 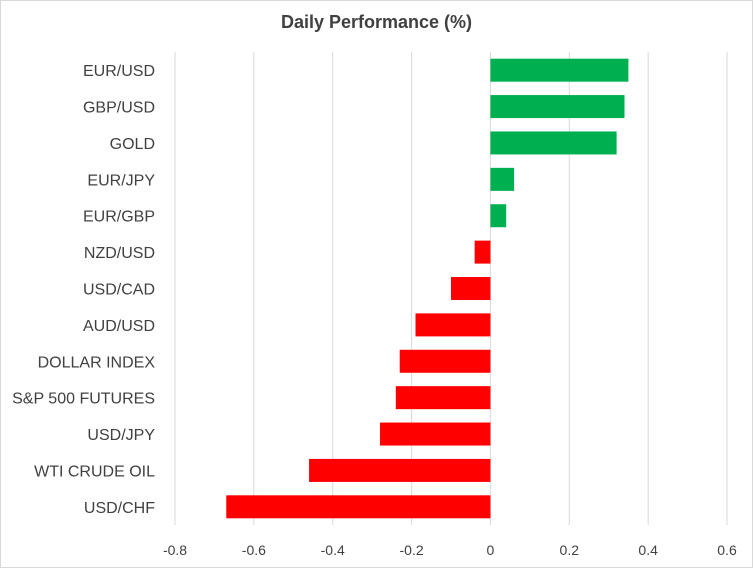 What do you see at coordinates (119, 290) in the screenshot?
I see `category-label: USD/CAD` at bounding box center [119, 290].